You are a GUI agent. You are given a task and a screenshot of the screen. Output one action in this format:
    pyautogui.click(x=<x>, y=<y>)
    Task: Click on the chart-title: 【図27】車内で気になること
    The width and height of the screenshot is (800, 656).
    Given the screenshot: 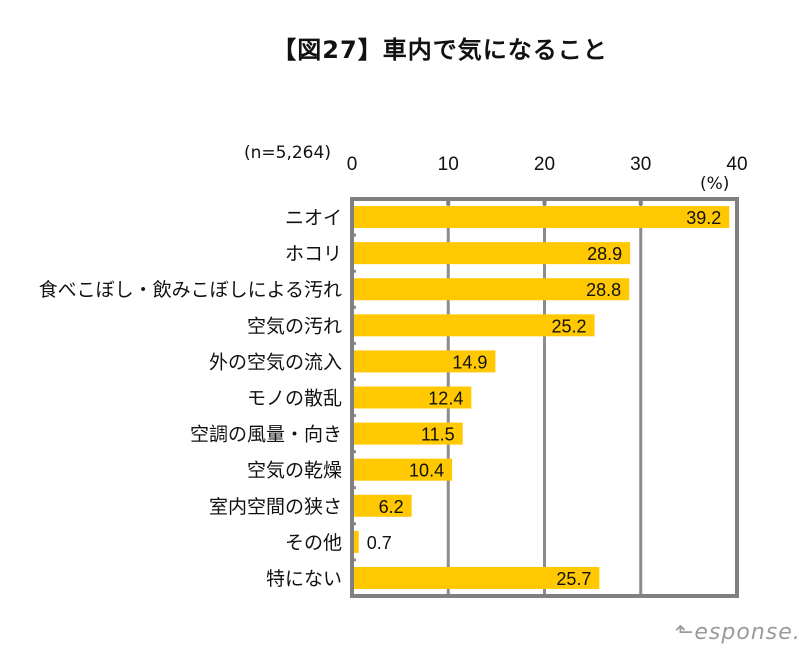 What is the action you would take?
    pyautogui.click(x=440, y=50)
    